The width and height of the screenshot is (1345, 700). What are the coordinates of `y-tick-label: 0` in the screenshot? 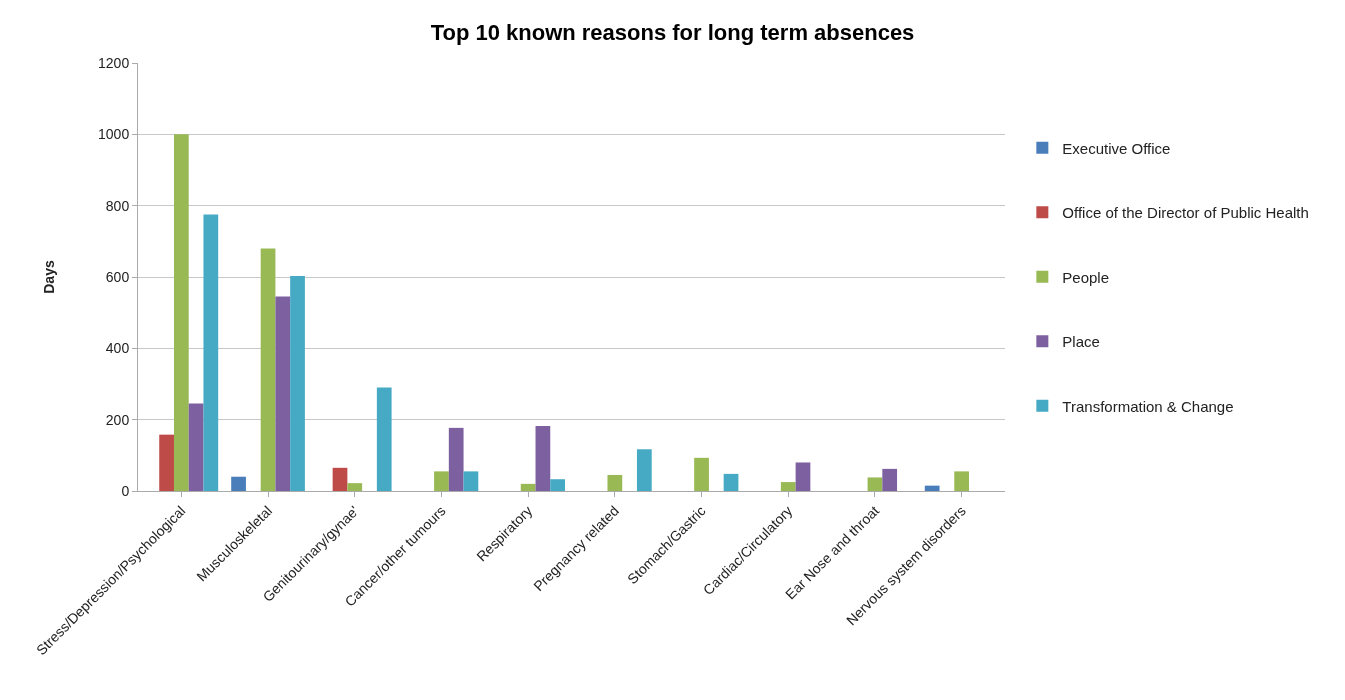 It's located at (125, 490).